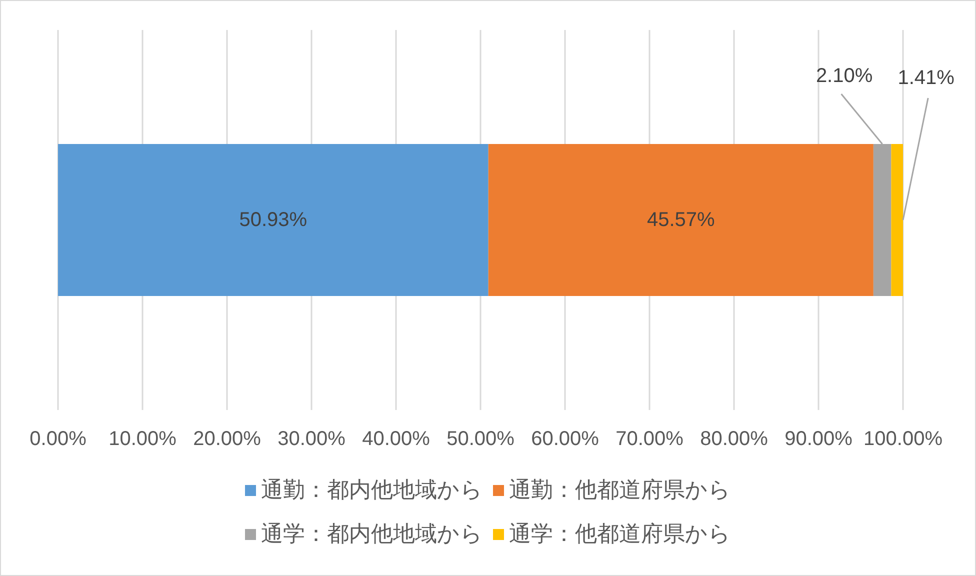 Image resolution: width=976 pixels, height=576 pixels. What do you see at coordinates (372, 490) in the screenshot?
I see `legend-label: 通勤：都内他地域から` at bounding box center [372, 490].